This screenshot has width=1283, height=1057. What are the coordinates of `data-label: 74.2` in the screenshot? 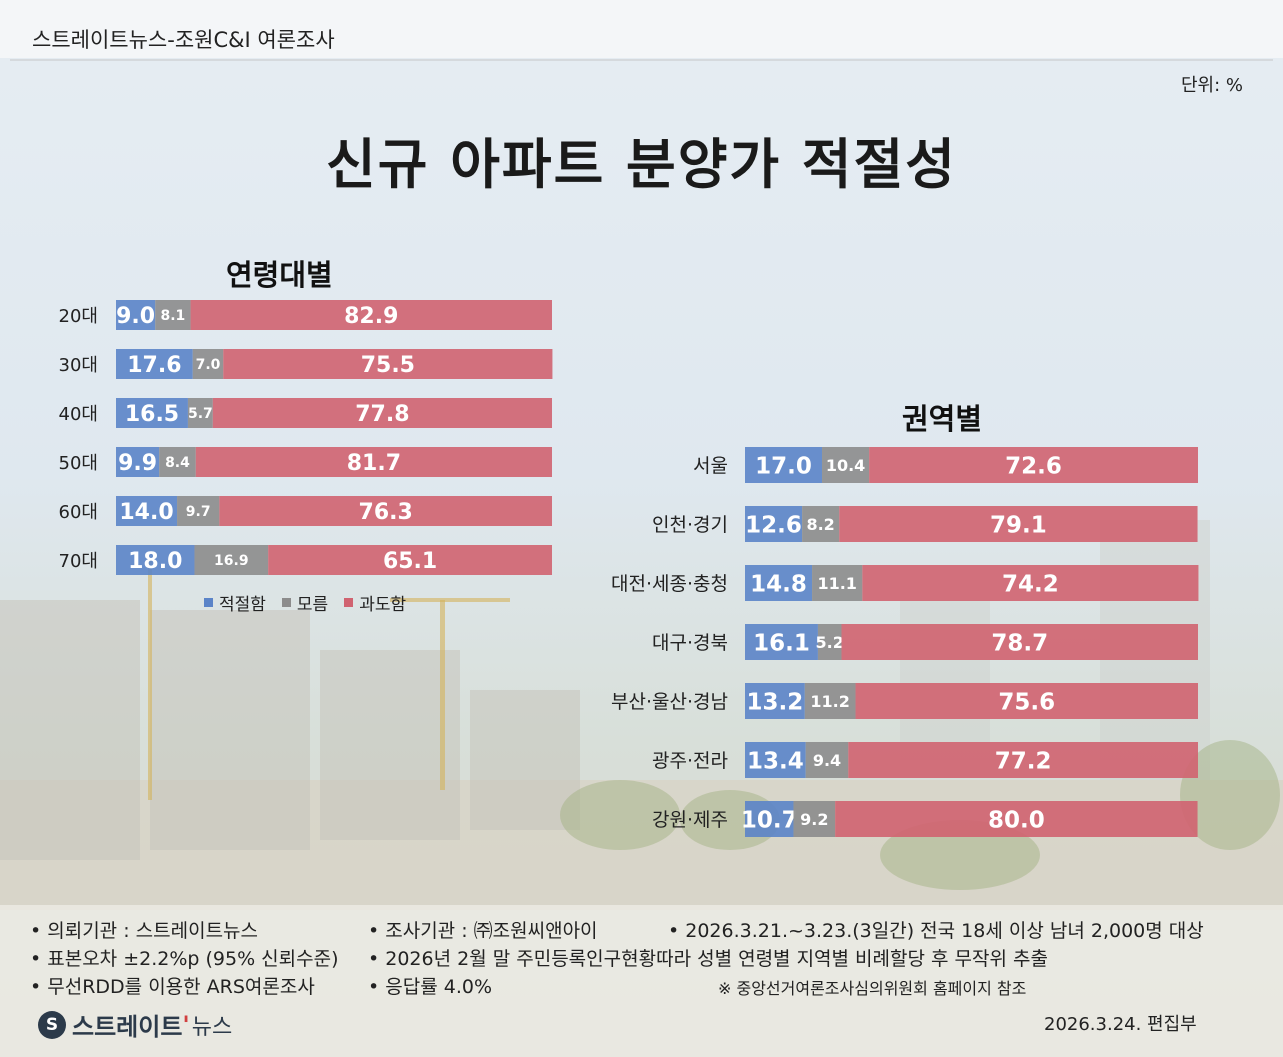 It's located at (1030, 584).